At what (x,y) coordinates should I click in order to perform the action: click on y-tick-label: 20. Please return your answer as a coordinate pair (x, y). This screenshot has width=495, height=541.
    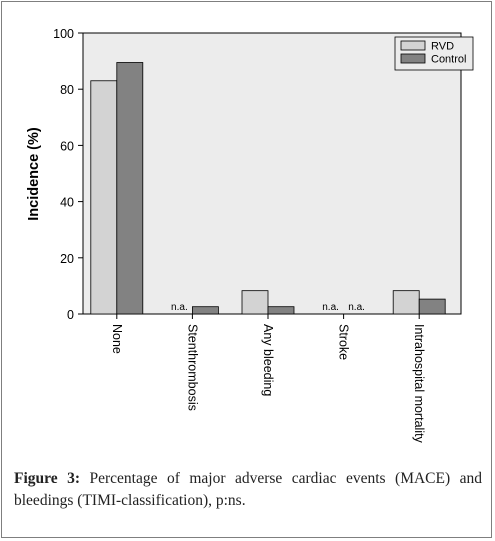
    Looking at the image, I should click on (67, 259).